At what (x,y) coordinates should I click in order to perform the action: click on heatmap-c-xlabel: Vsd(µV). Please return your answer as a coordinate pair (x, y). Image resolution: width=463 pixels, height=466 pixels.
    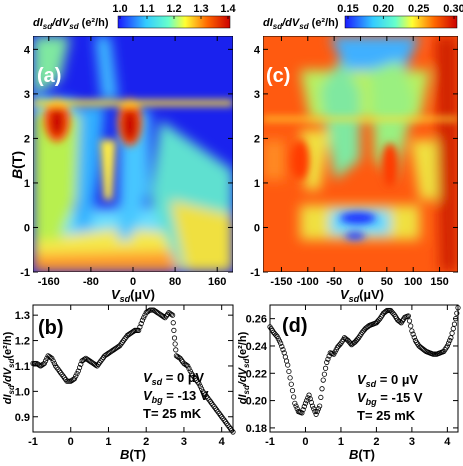
    Looking at the image, I should click on (362, 295).